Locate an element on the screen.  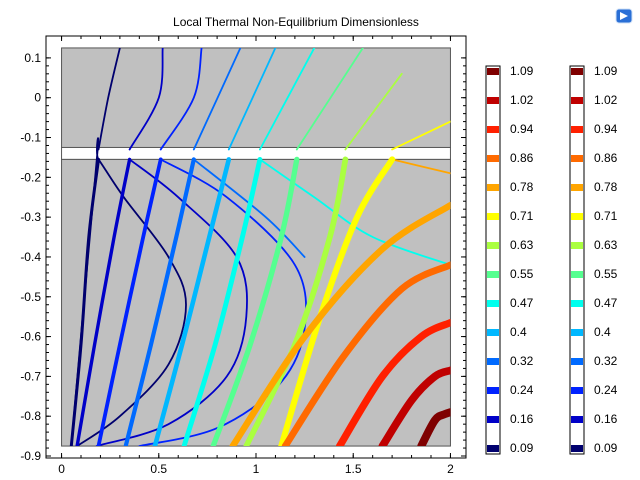
region-upper-block is located at coordinates (256, 97).